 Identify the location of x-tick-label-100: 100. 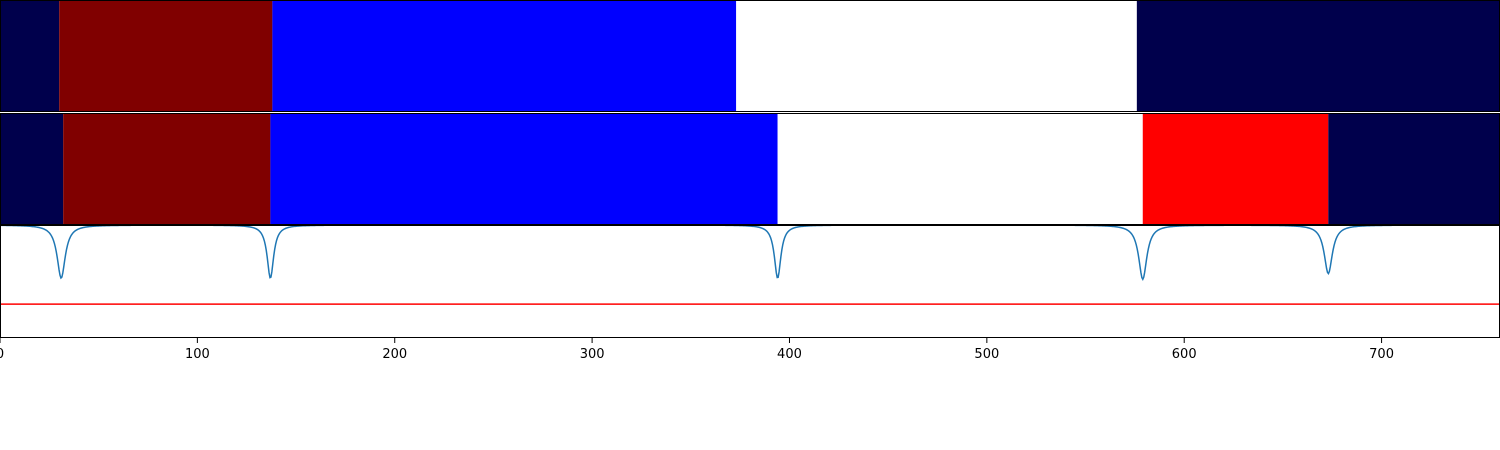
(197, 354).